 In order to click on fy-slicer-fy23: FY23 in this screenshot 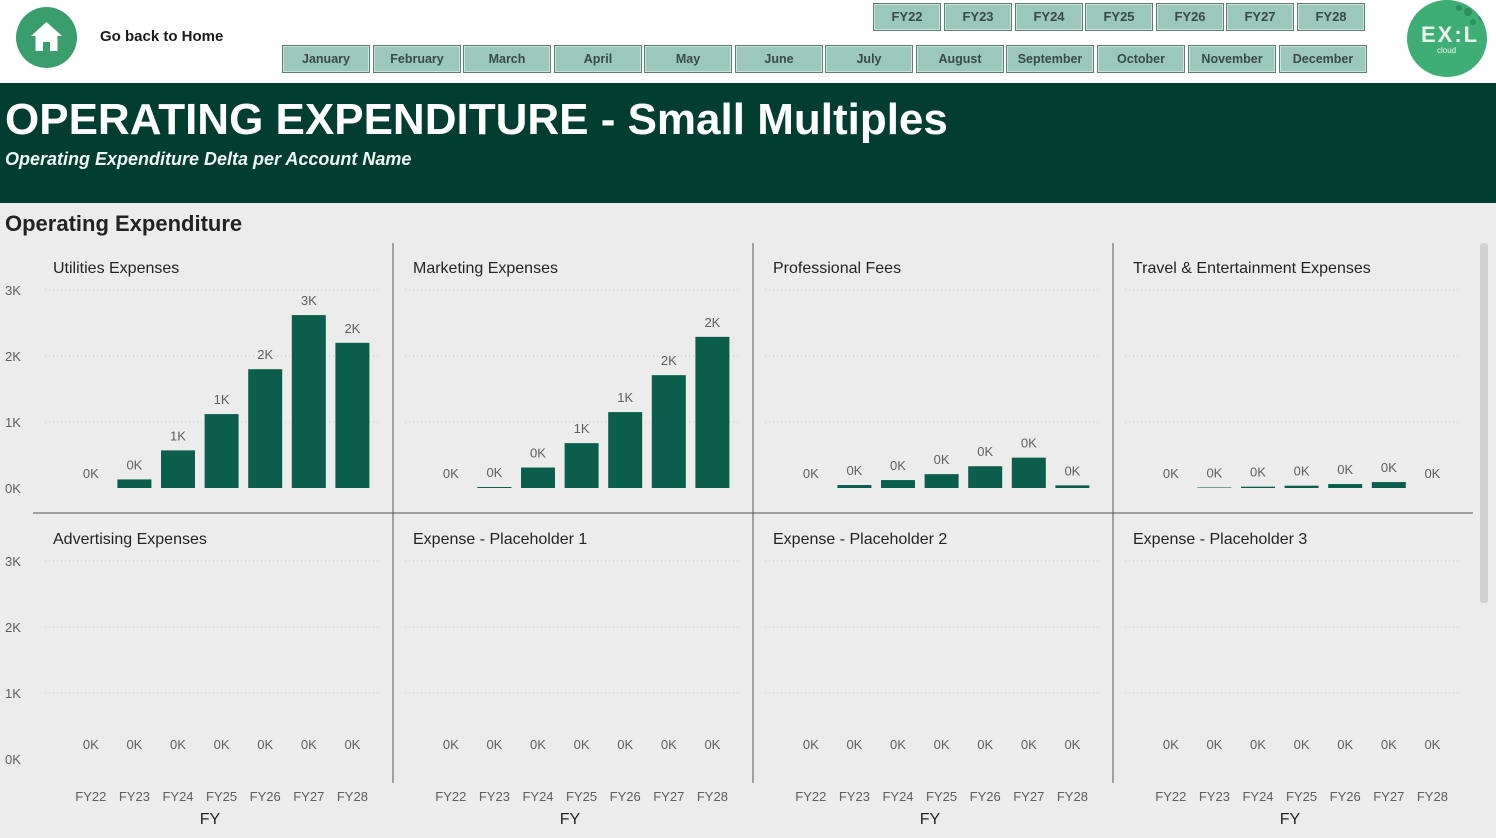, I will do `click(978, 17)`.